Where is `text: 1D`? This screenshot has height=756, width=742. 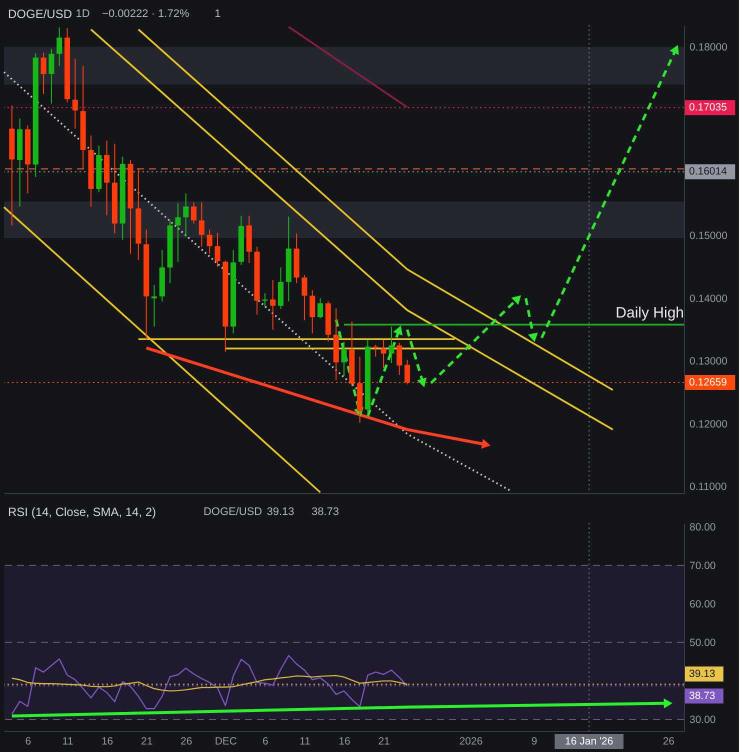
text: 1D is located at coordinates (83, 14).